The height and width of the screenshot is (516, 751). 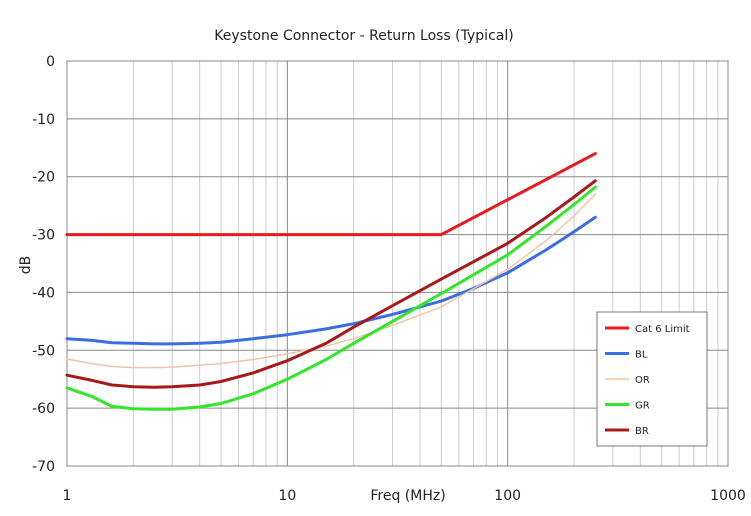 I want to click on x-tick-label: 100, so click(x=507, y=496).